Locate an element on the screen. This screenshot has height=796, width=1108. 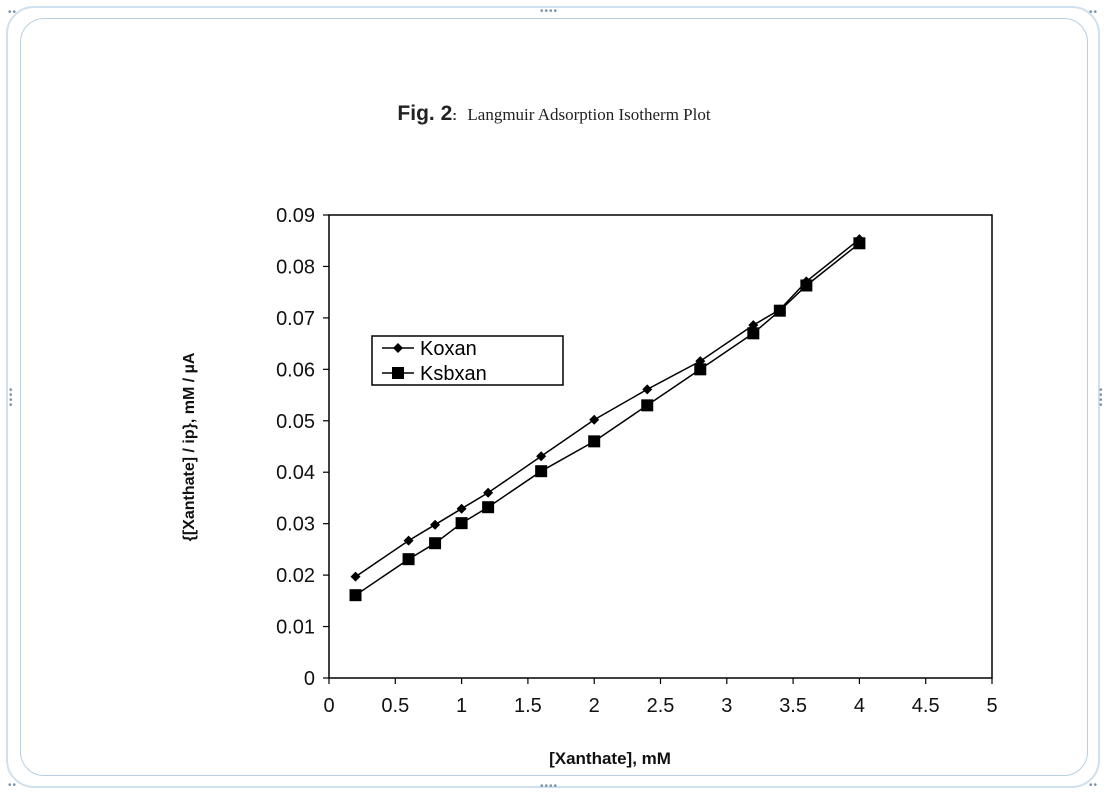
legend-label-koxan: Koxan is located at coordinates (448, 349).